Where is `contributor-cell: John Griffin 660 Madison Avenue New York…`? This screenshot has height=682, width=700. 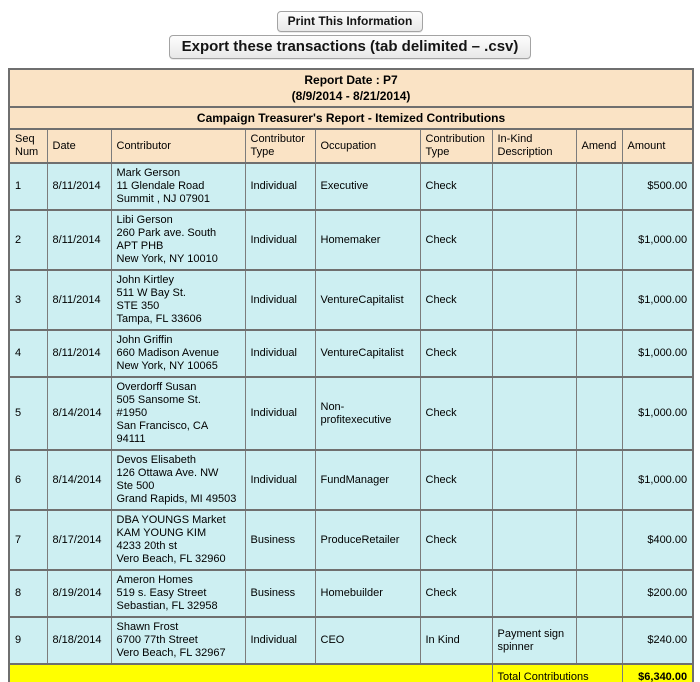
contributor-cell: John Griffin 660 Madison Avenue New York… is located at coordinates (178, 353).